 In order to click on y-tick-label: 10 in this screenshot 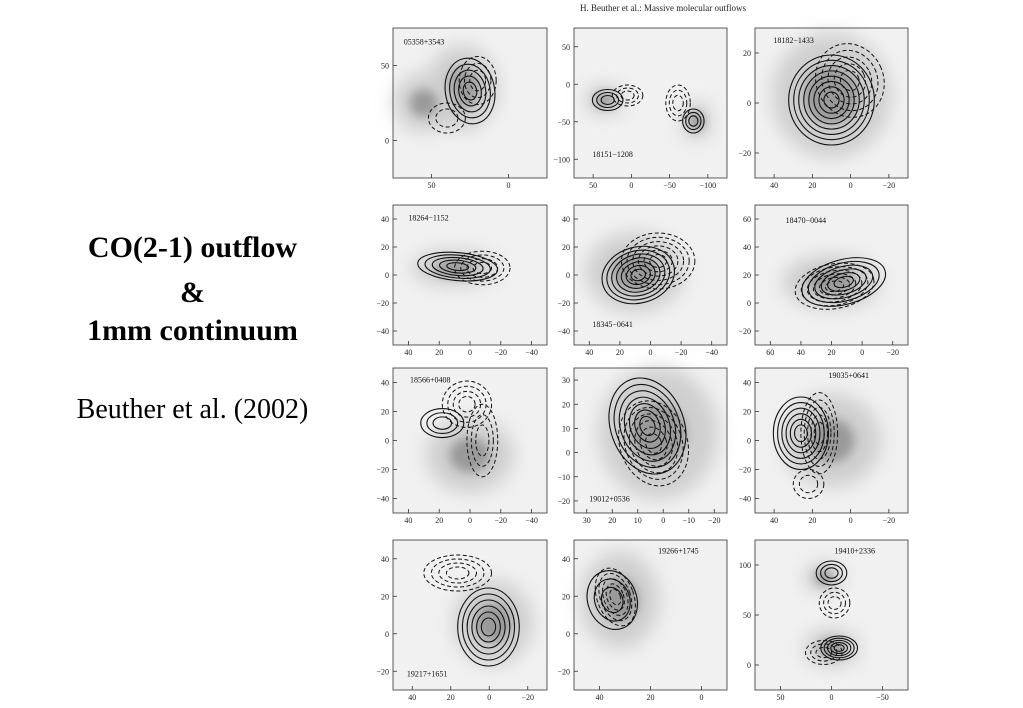, I will do `click(566, 428)`.